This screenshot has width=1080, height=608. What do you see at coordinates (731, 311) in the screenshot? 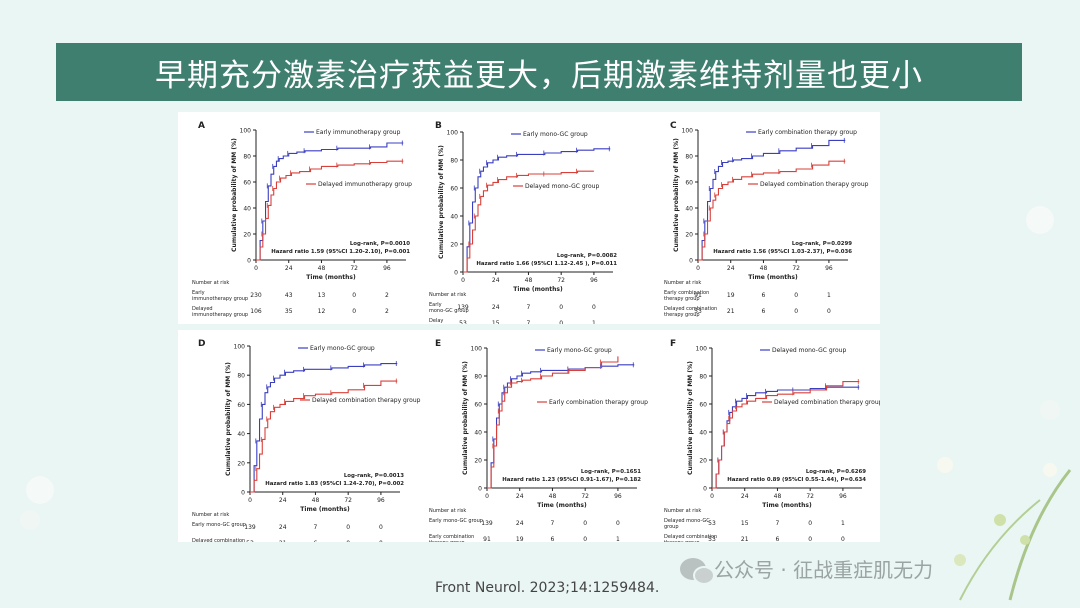
I see `risk-value: 21` at bounding box center [731, 311].